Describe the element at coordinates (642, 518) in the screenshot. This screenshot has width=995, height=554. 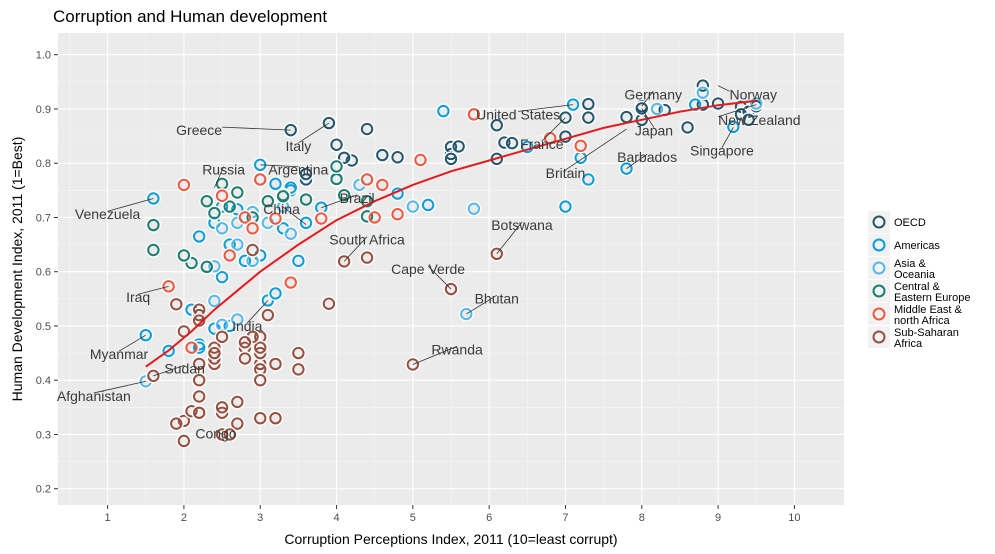
I see `x-tick-label: 8` at that location.